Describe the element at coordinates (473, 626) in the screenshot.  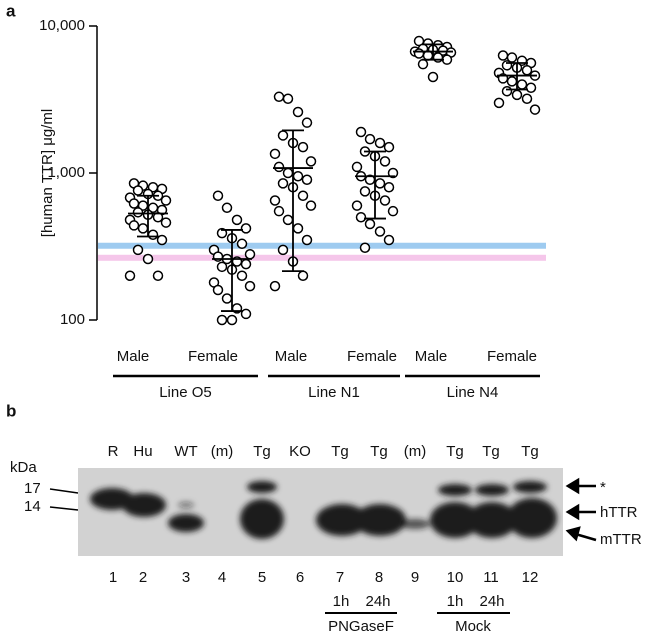
I see `treatment-label: Mock` at that location.